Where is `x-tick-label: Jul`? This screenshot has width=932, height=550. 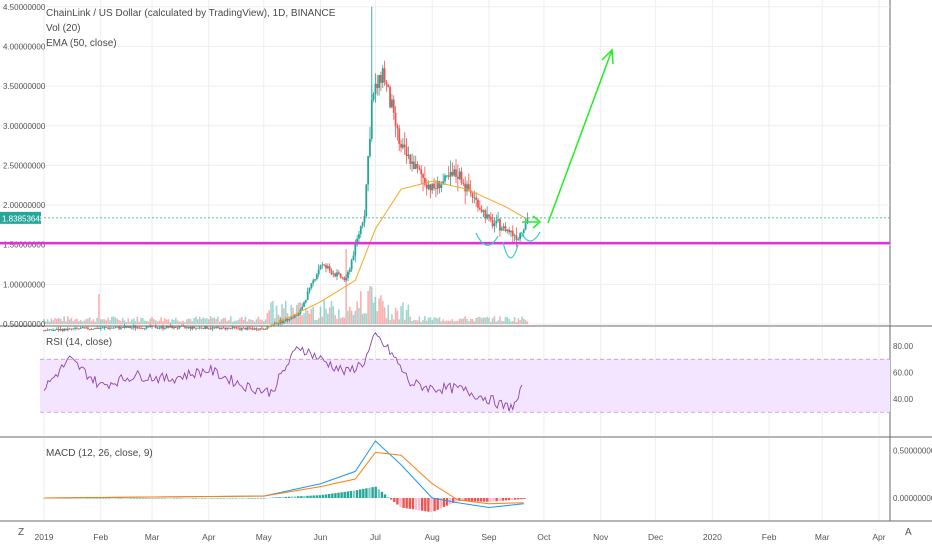 x-tick-label: Jul is located at coordinates (375, 537).